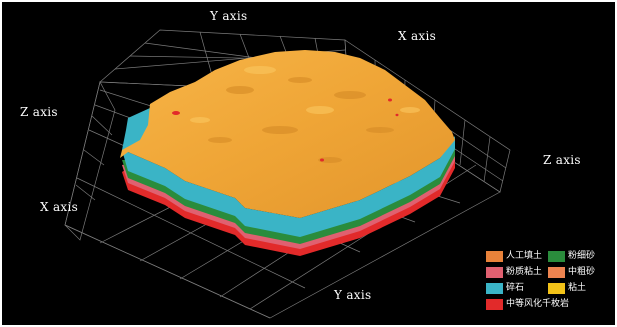 This screenshot has height=327, width=617. Describe the element at coordinates (417, 36) in the screenshot. I see `x-axis-label-top-right: X axis` at that location.